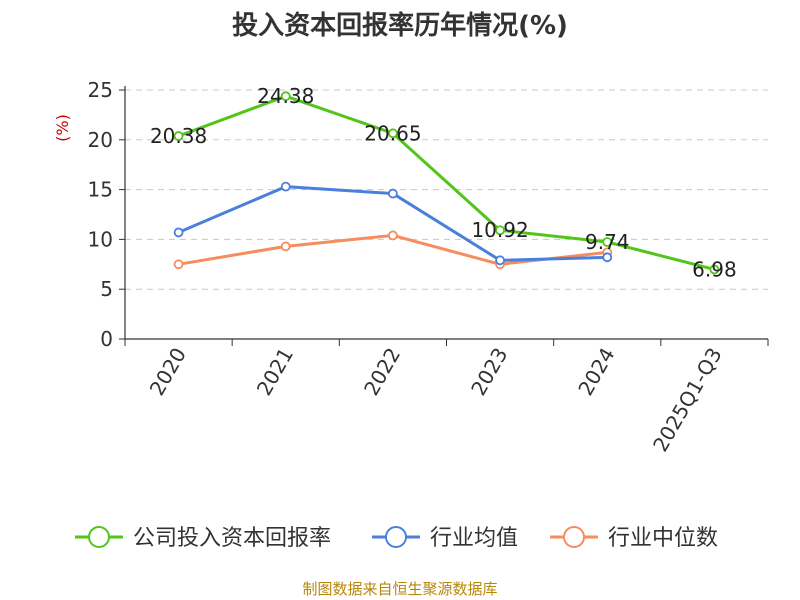 The image size is (800, 600). What do you see at coordinates (663, 538) in the screenshot?
I see `legend-label: 行业中位数` at bounding box center [663, 538].